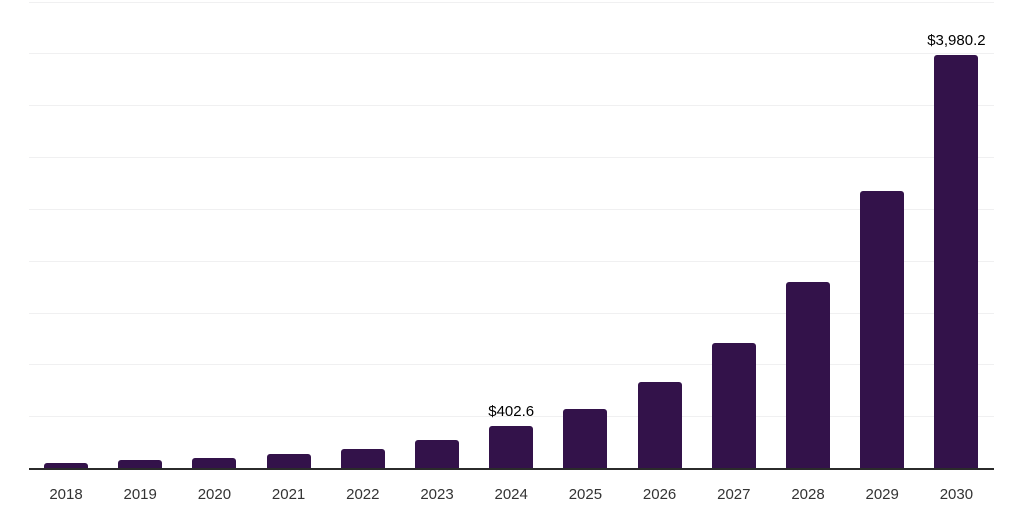  Describe the element at coordinates (140, 464) in the screenshot. I see `bar-2019` at that location.